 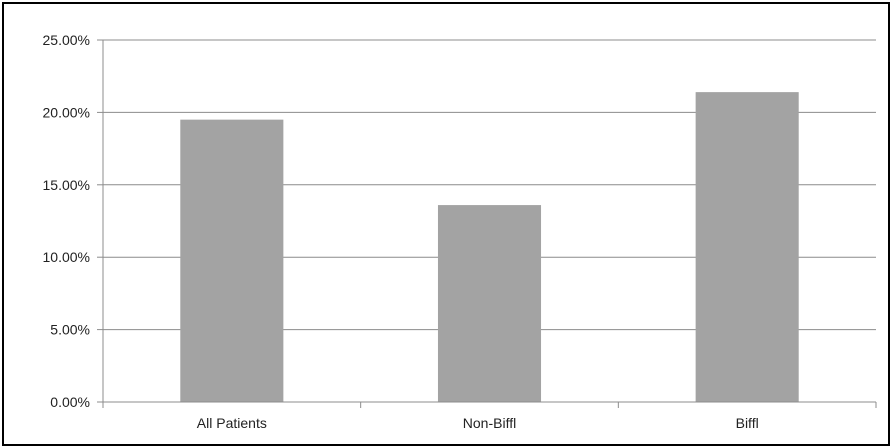 I want to click on y-tick-label: 15.00%, so click(x=66, y=185).